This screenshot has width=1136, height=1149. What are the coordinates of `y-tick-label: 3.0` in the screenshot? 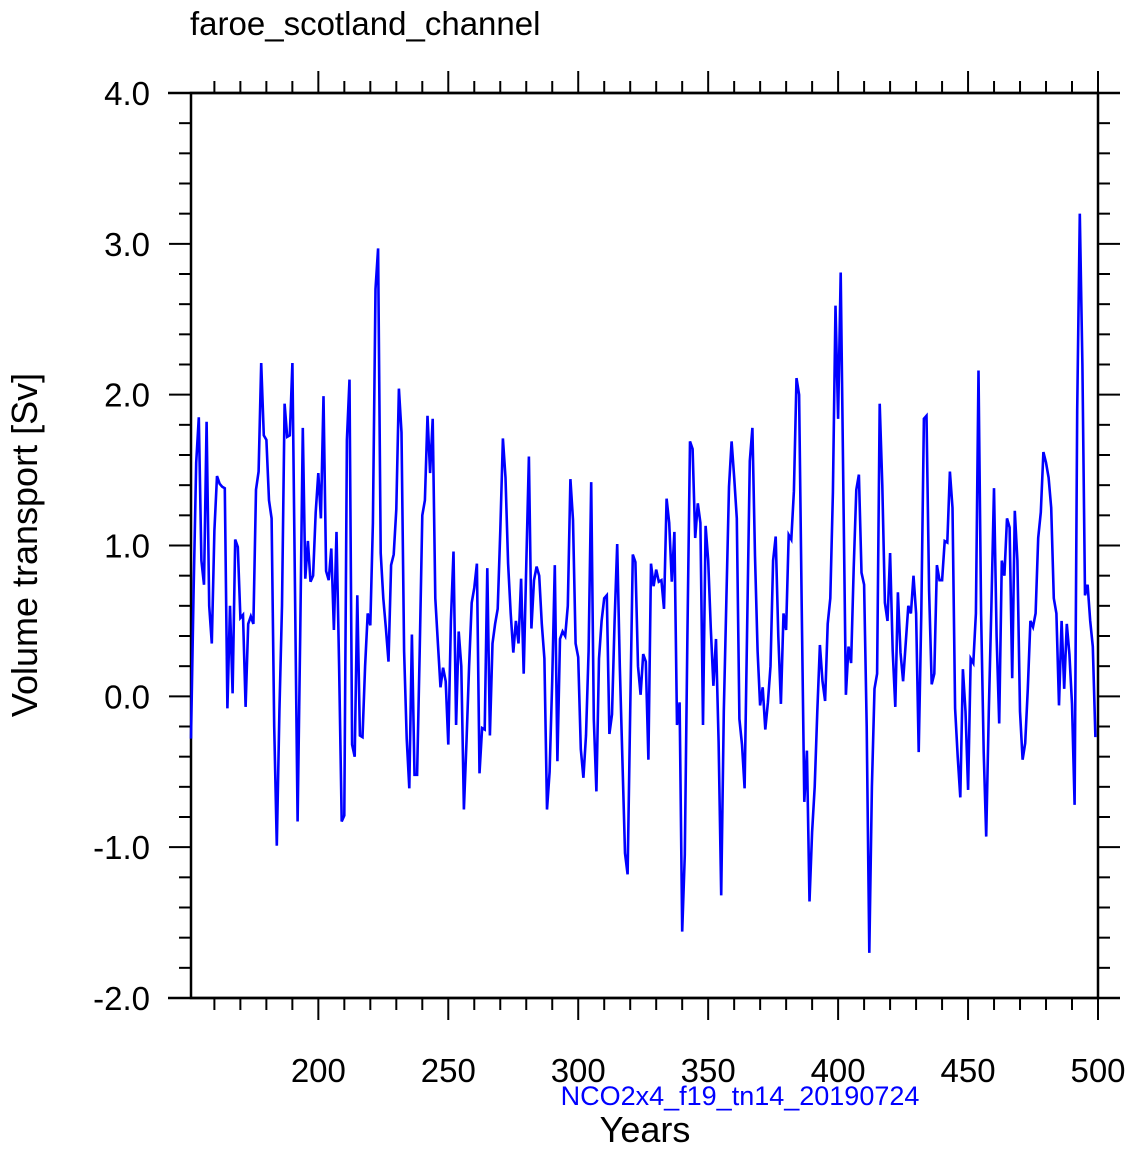 It's located at (127, 244).